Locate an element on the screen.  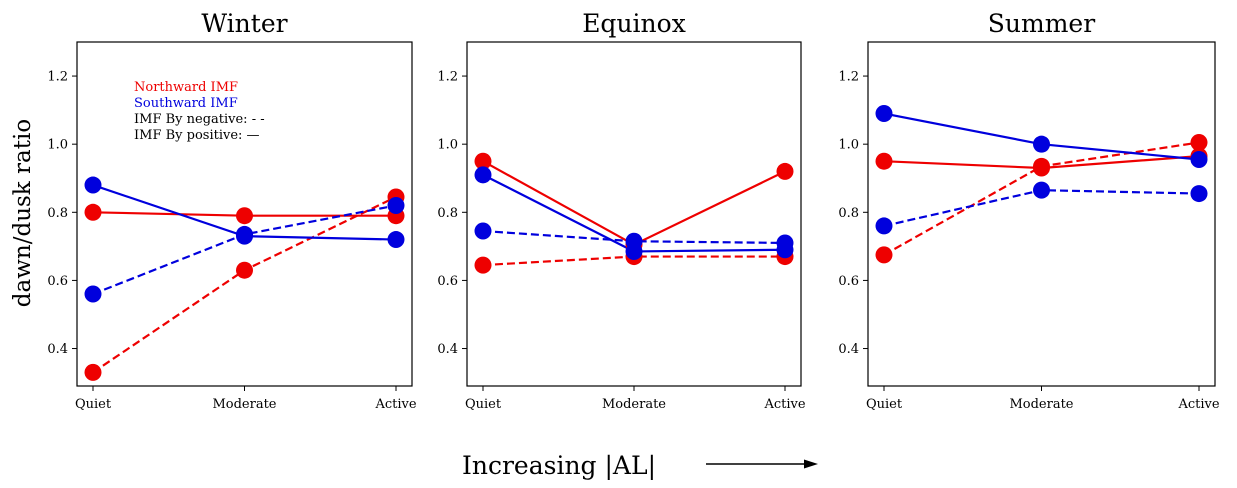
x-axis-arrow is located at coordinates (762, 464).